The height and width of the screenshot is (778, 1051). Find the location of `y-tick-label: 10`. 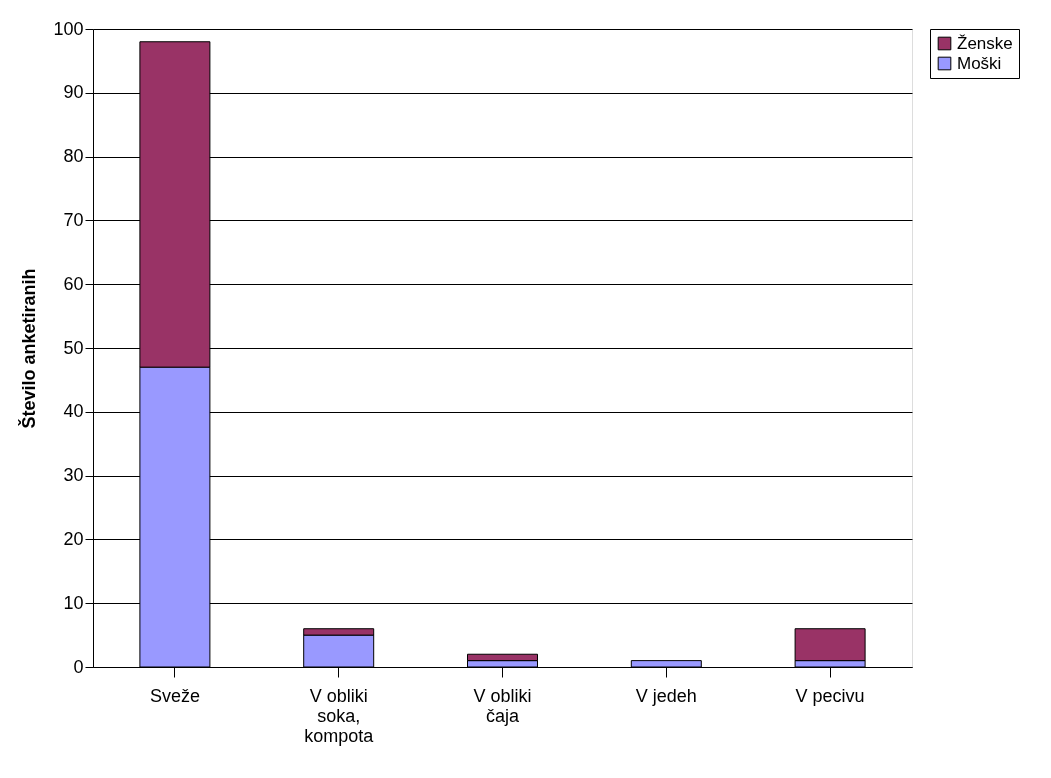

y-tick-label: 10 is located at coordinates (73, 602).